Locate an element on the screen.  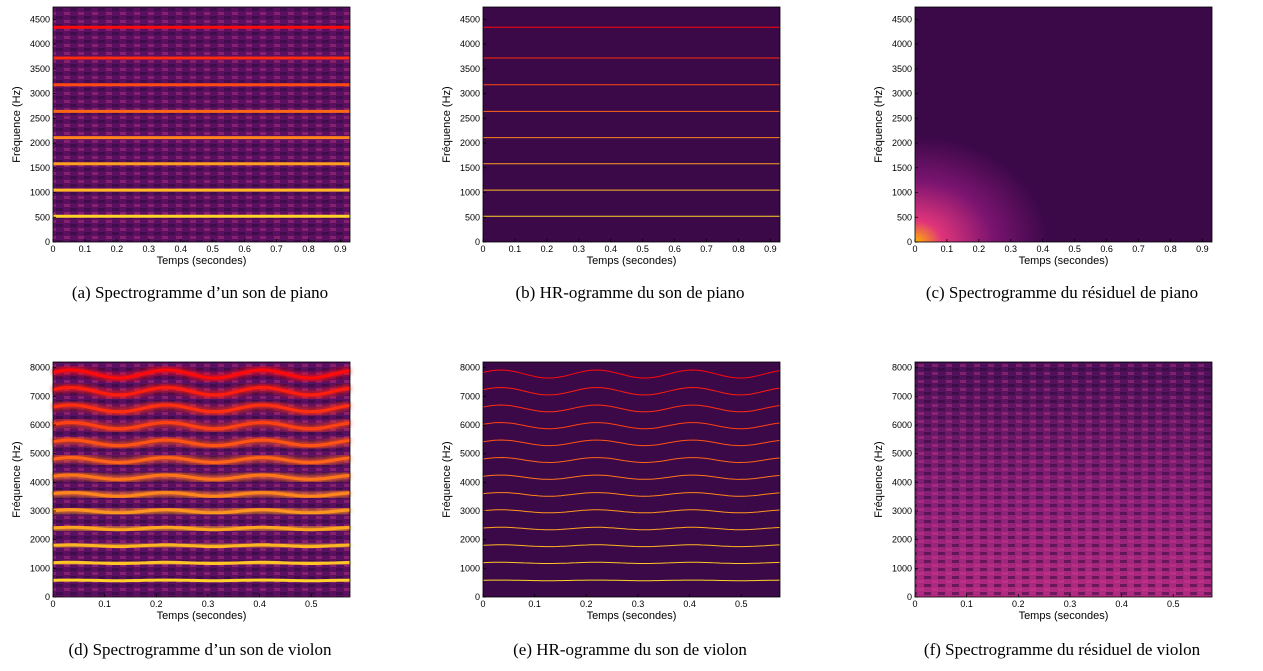
x-tick-label: 0.1 is located at coordinates (515, 249).